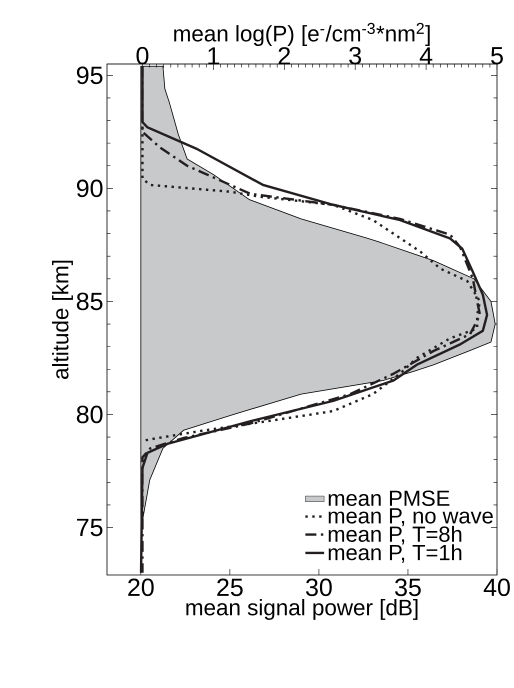 The image size is (514, 688). I want to click on legend-label: mean P, T=1h, so click(395, 553).